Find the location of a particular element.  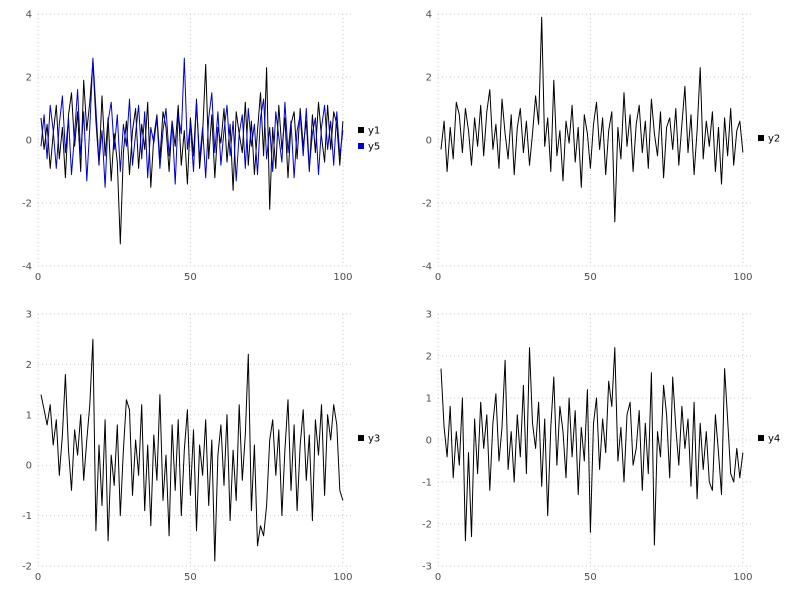

series-line-y2 is located at coordinates (592, 119).